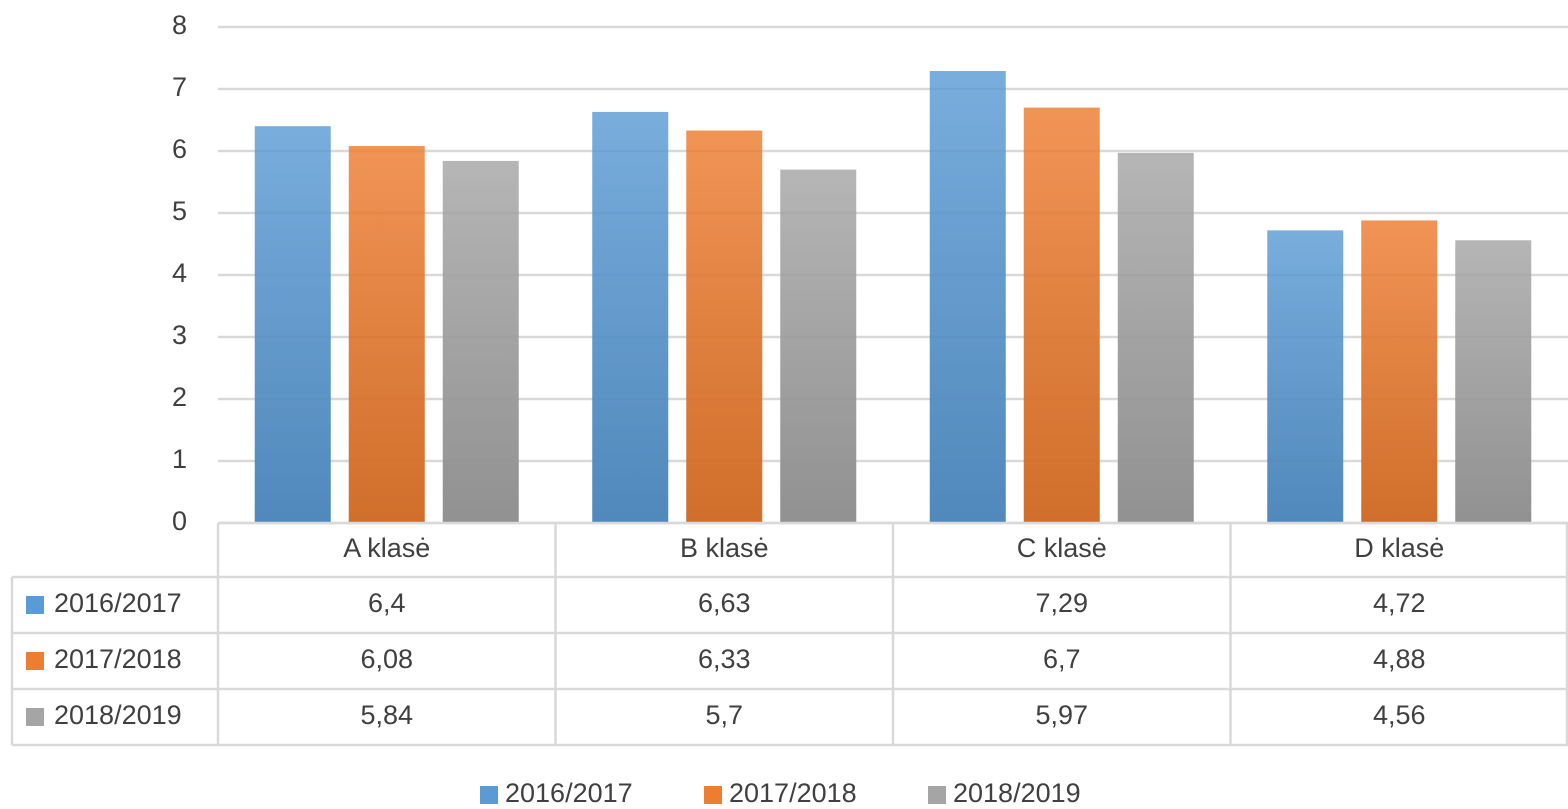  Describe the element at coordinates (179, 87) in the screenshot. I see `y-tick-label: 7` at that location.